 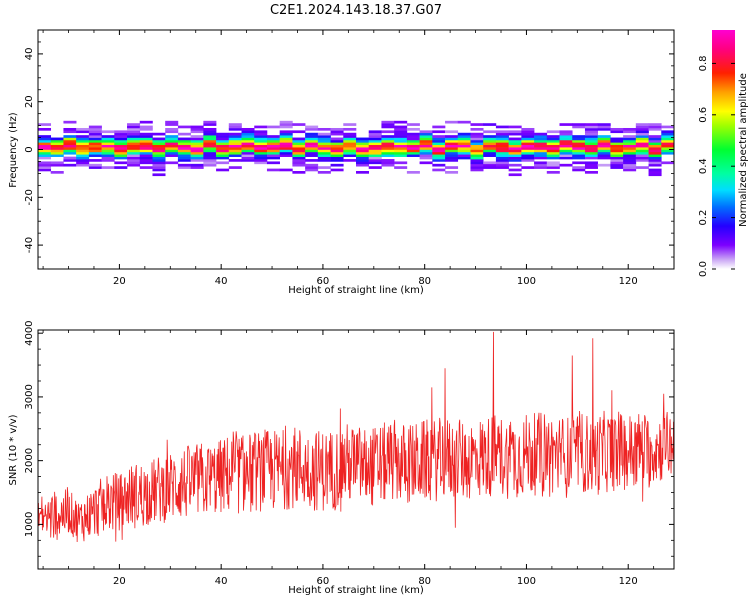 What do you see at coordinates (723, 149) in the screenshot?
I see `colorbar-strip` at bounding box center [723, 149].